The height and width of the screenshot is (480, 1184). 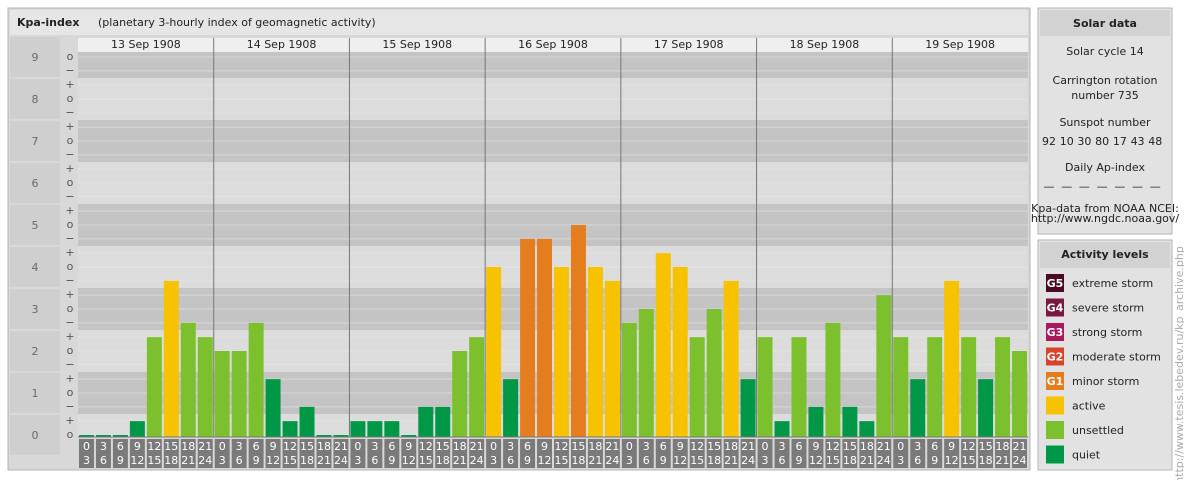 What do you see at coordinates (1055, 332) in the screenshot?
I see `legend-badge: G3` at bounding box center [1055, 332].